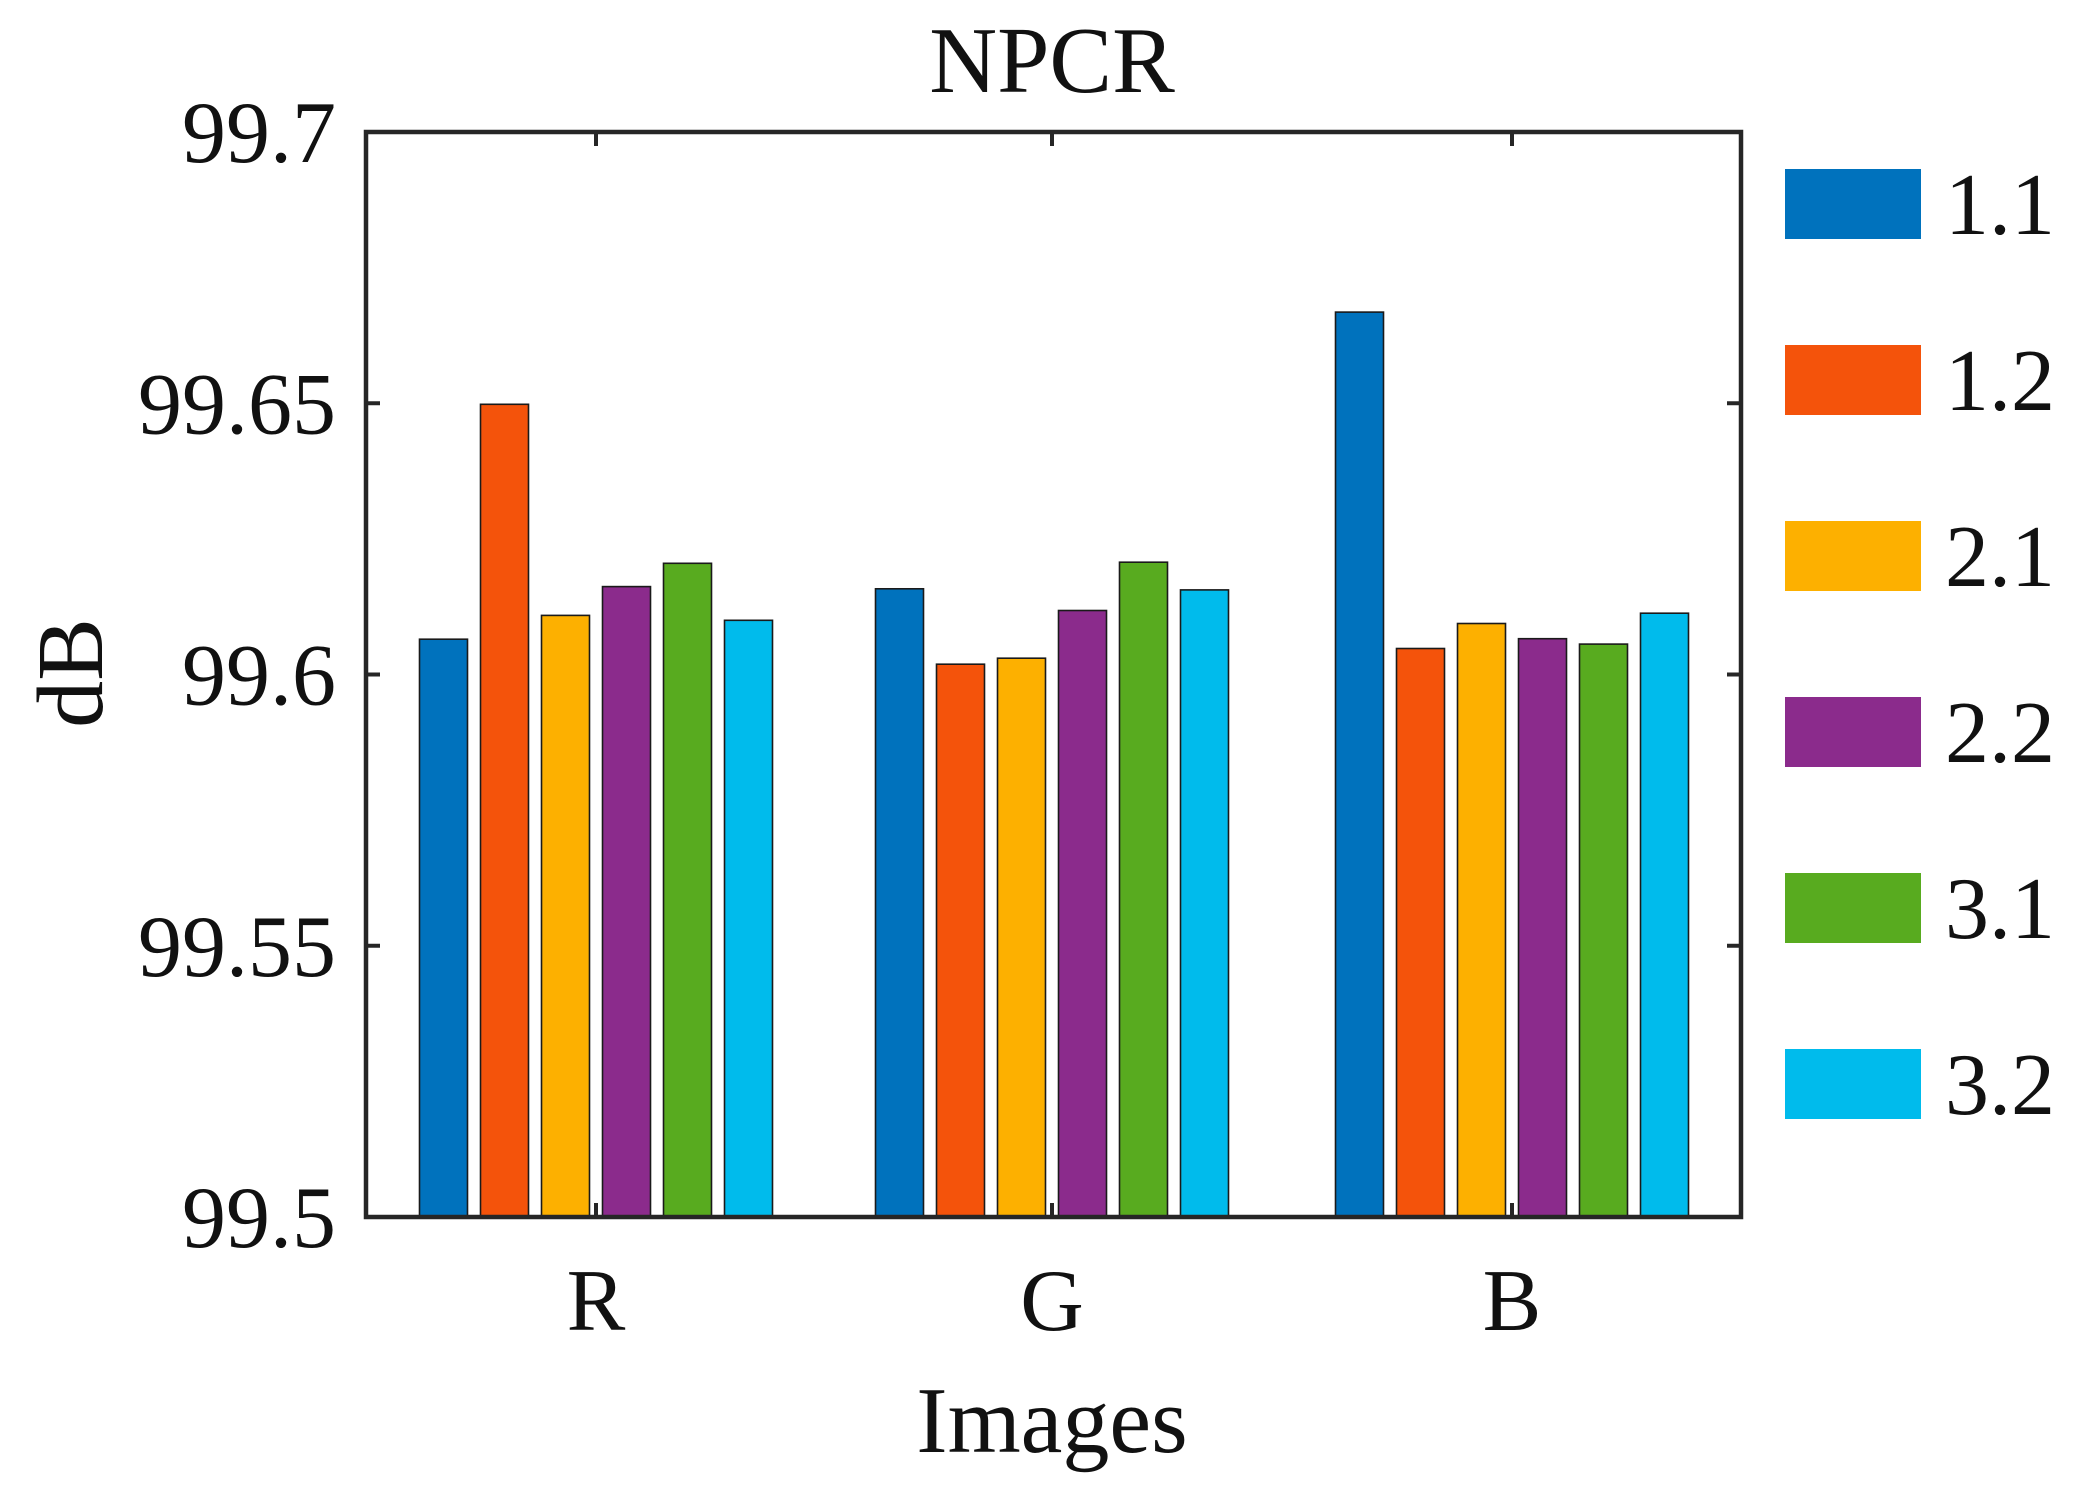 This screenshot has height=1499, width=2095. Describe the element at coordinates (1204, 903) in the screenshot. I see `bar-G-3.2` at that location.